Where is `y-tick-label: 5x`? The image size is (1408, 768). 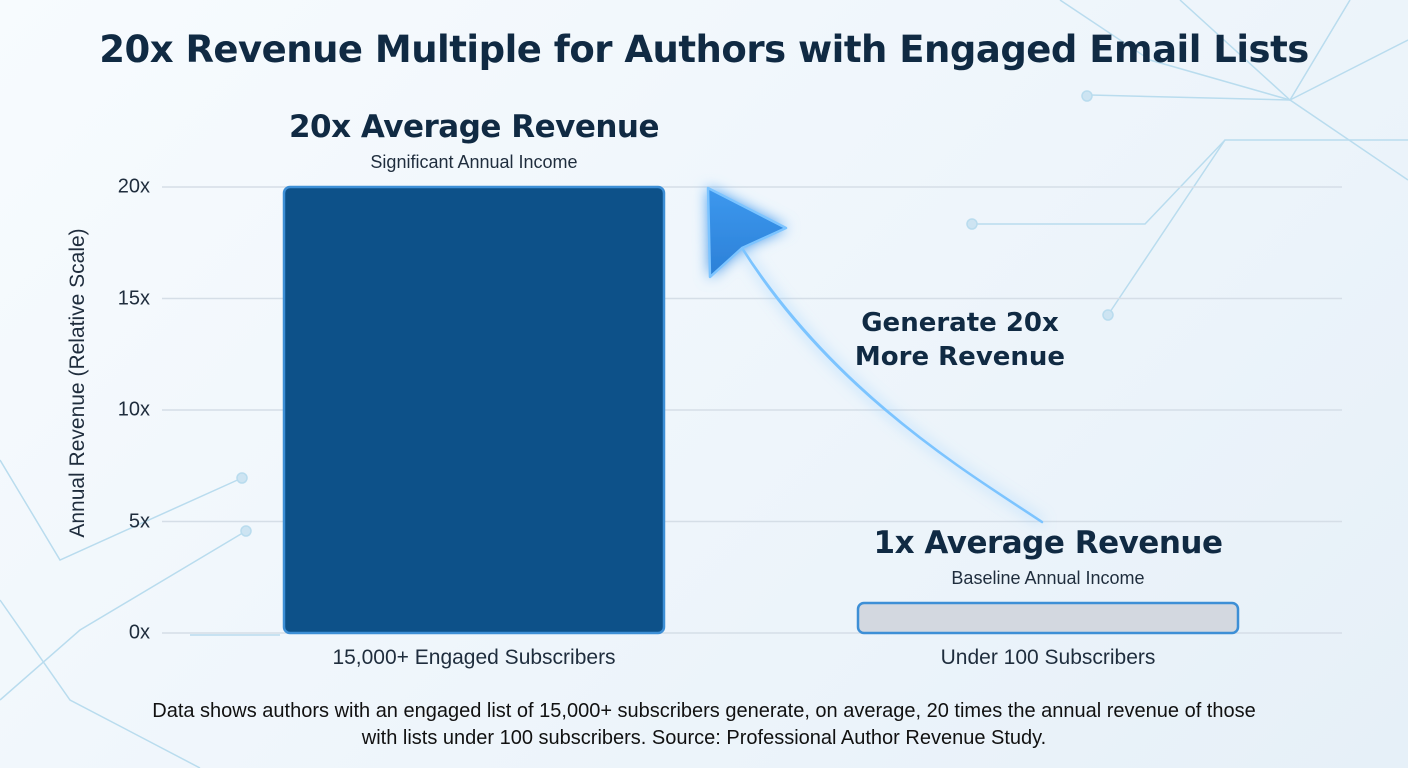
y-tick-label: 5x is located at coordinates (139, 521).